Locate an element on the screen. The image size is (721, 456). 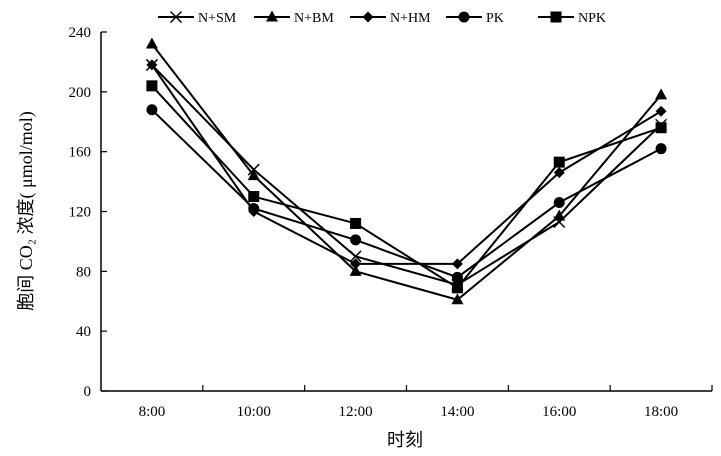
y-tick-label: 120 is located at coordinates (80, 213).